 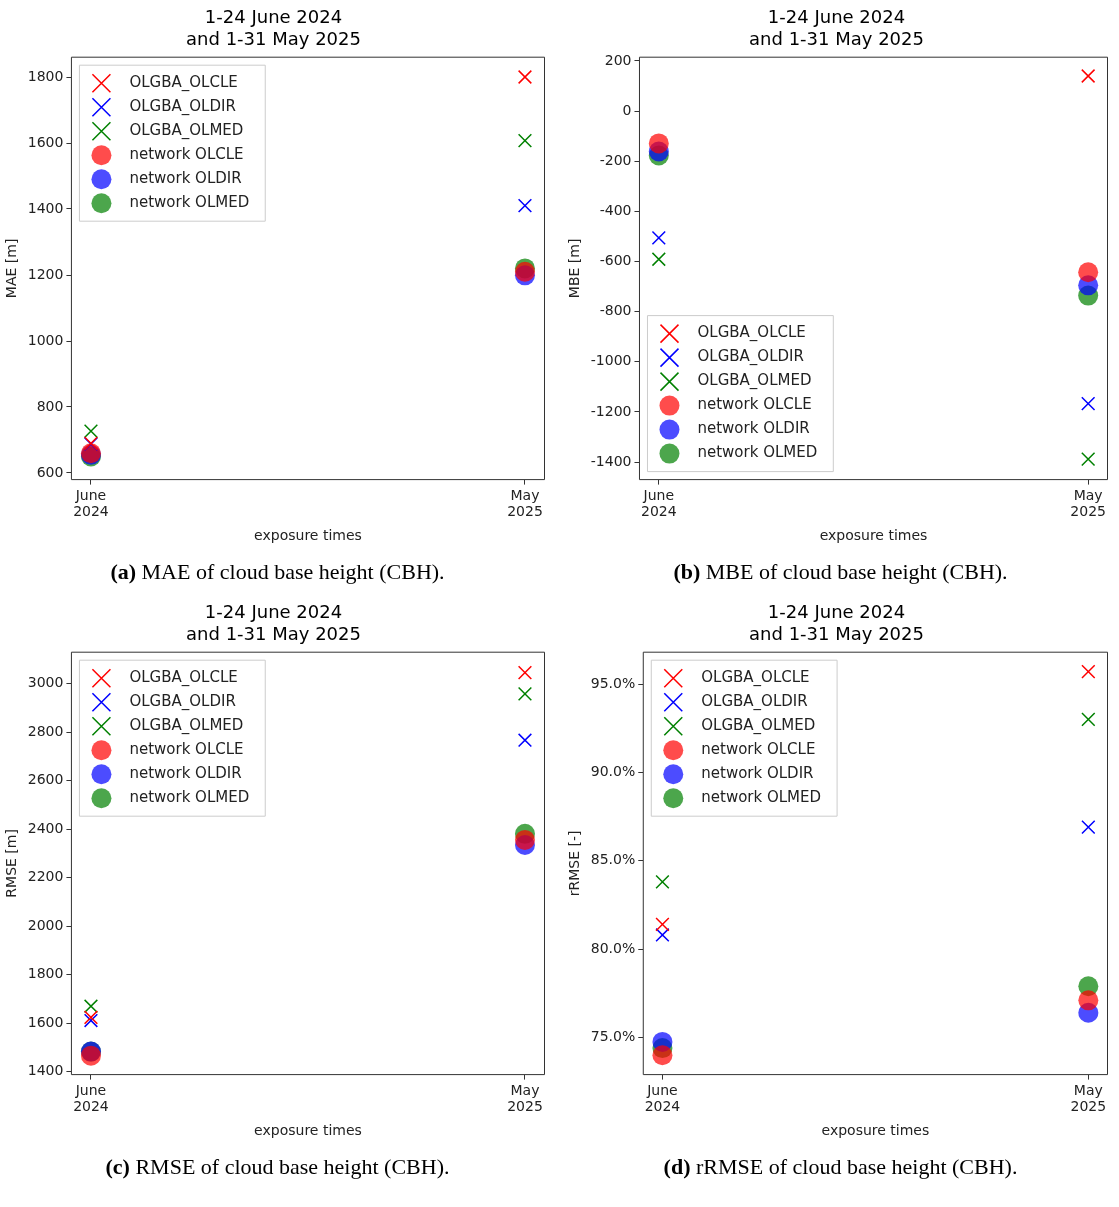 I want to click on y-axis-title: rRMSE [-], so click(x=574, y=863).